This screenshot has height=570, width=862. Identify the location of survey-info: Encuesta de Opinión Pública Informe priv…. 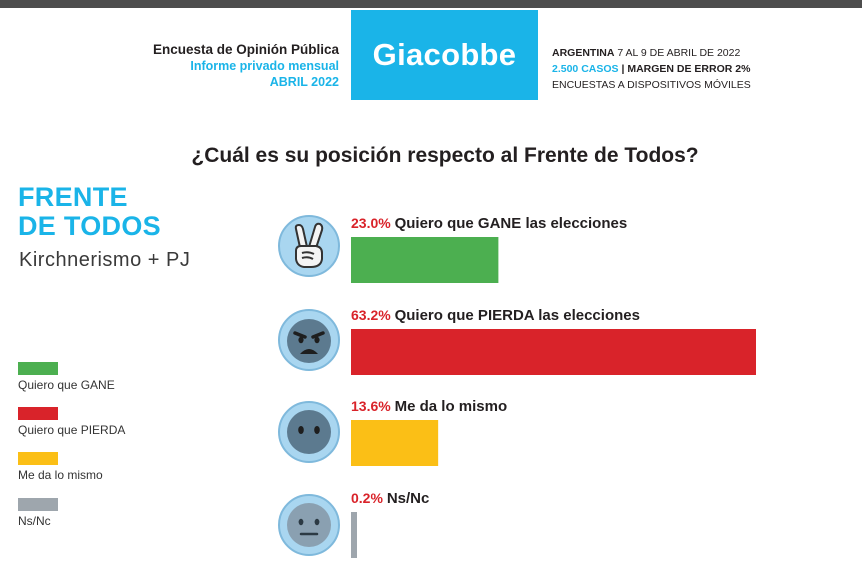
(214, 66).